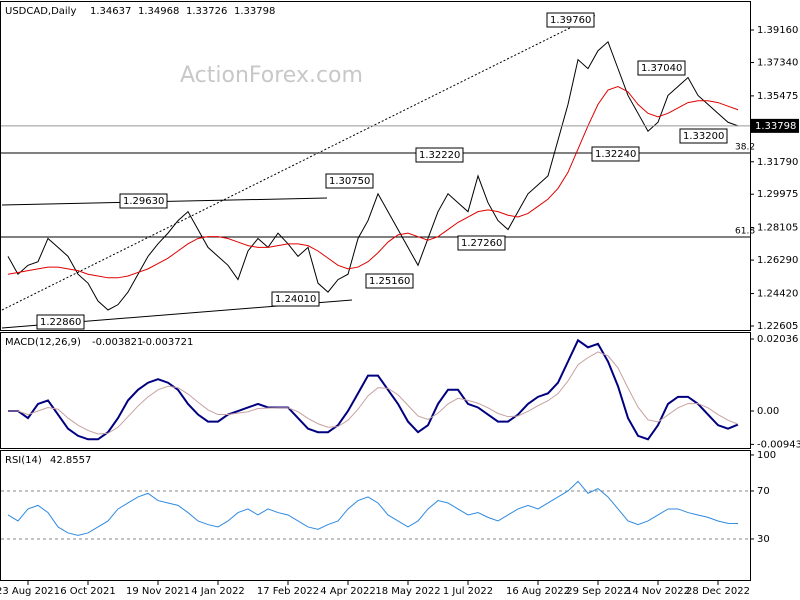 This screenshot has height=600, width=800. Describe the element at coordinates (271, 75) in the screenshot. I see `watermark: ActionForex.com` at that location.